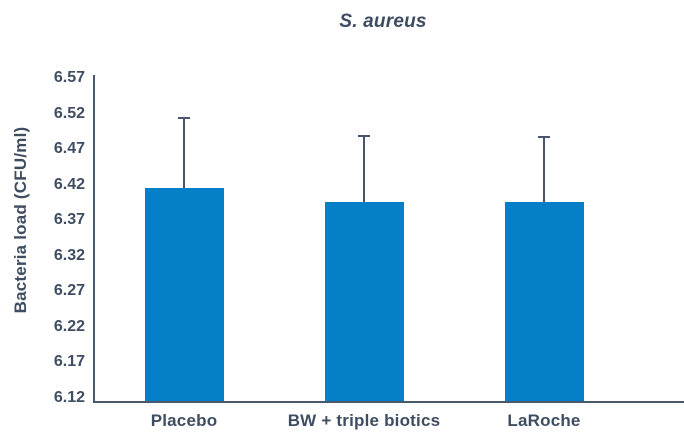 The width and height of the screenshot is (684, 443). I want to click on x-tick-label: BW + triple biotics, so click(364, 420).